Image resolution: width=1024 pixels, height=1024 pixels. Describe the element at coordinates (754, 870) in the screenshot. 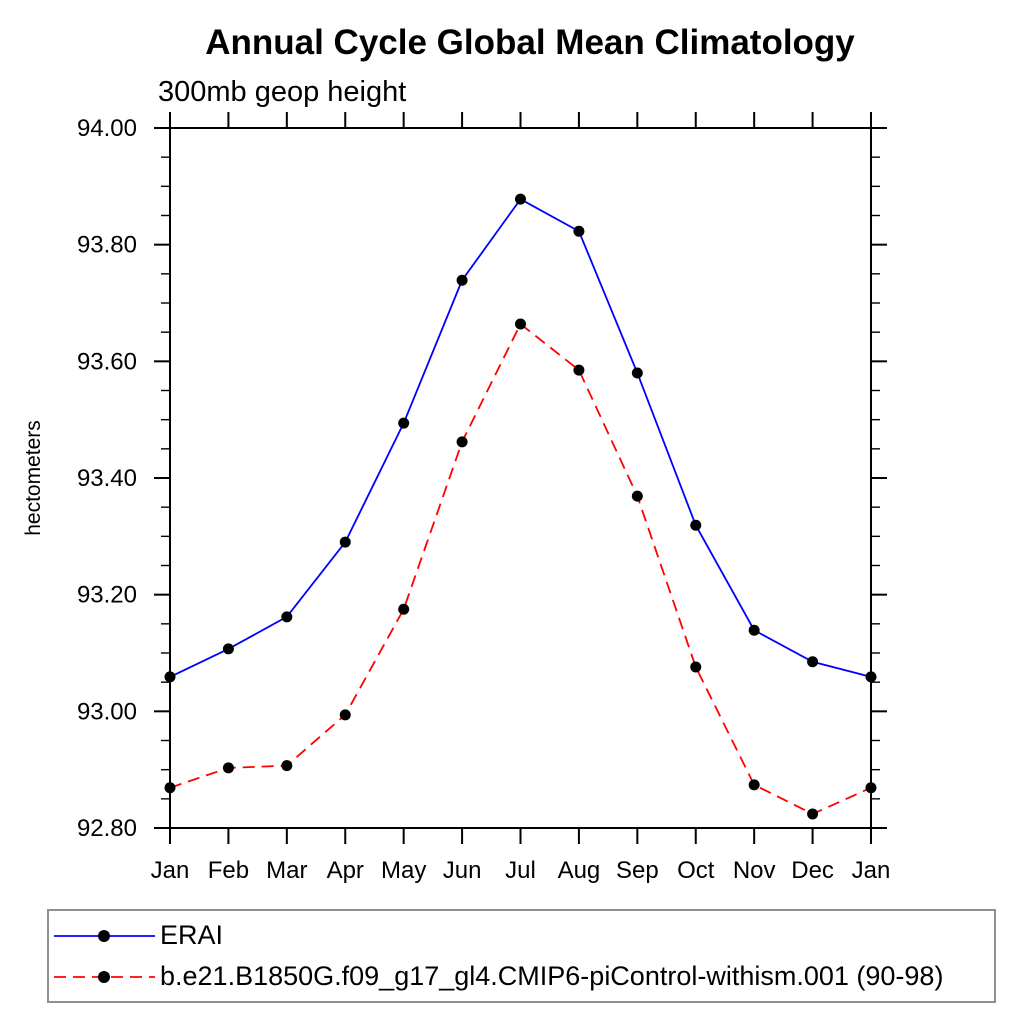

I see `x-tick-label: Nov` at that location.